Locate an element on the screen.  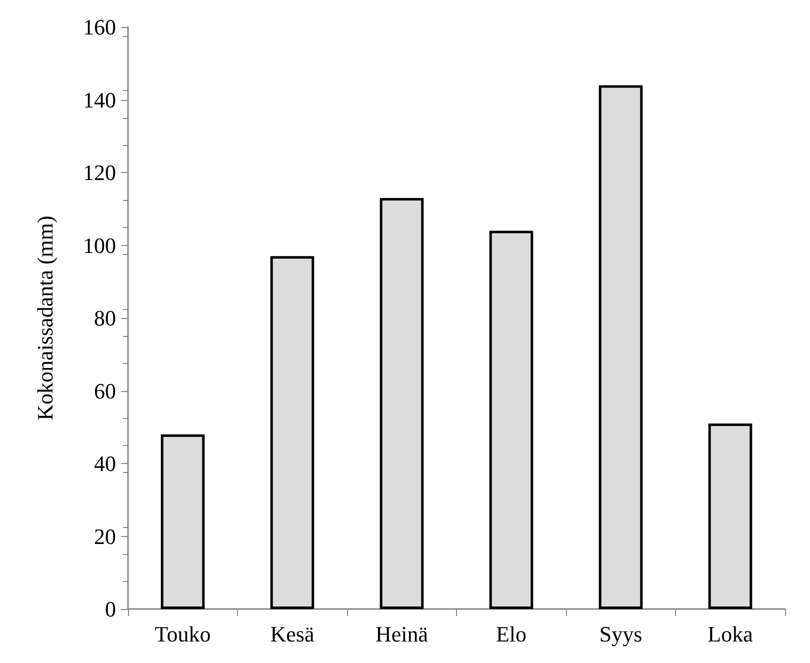
y-tick-label: 40 is located at coordinates (105, 463).